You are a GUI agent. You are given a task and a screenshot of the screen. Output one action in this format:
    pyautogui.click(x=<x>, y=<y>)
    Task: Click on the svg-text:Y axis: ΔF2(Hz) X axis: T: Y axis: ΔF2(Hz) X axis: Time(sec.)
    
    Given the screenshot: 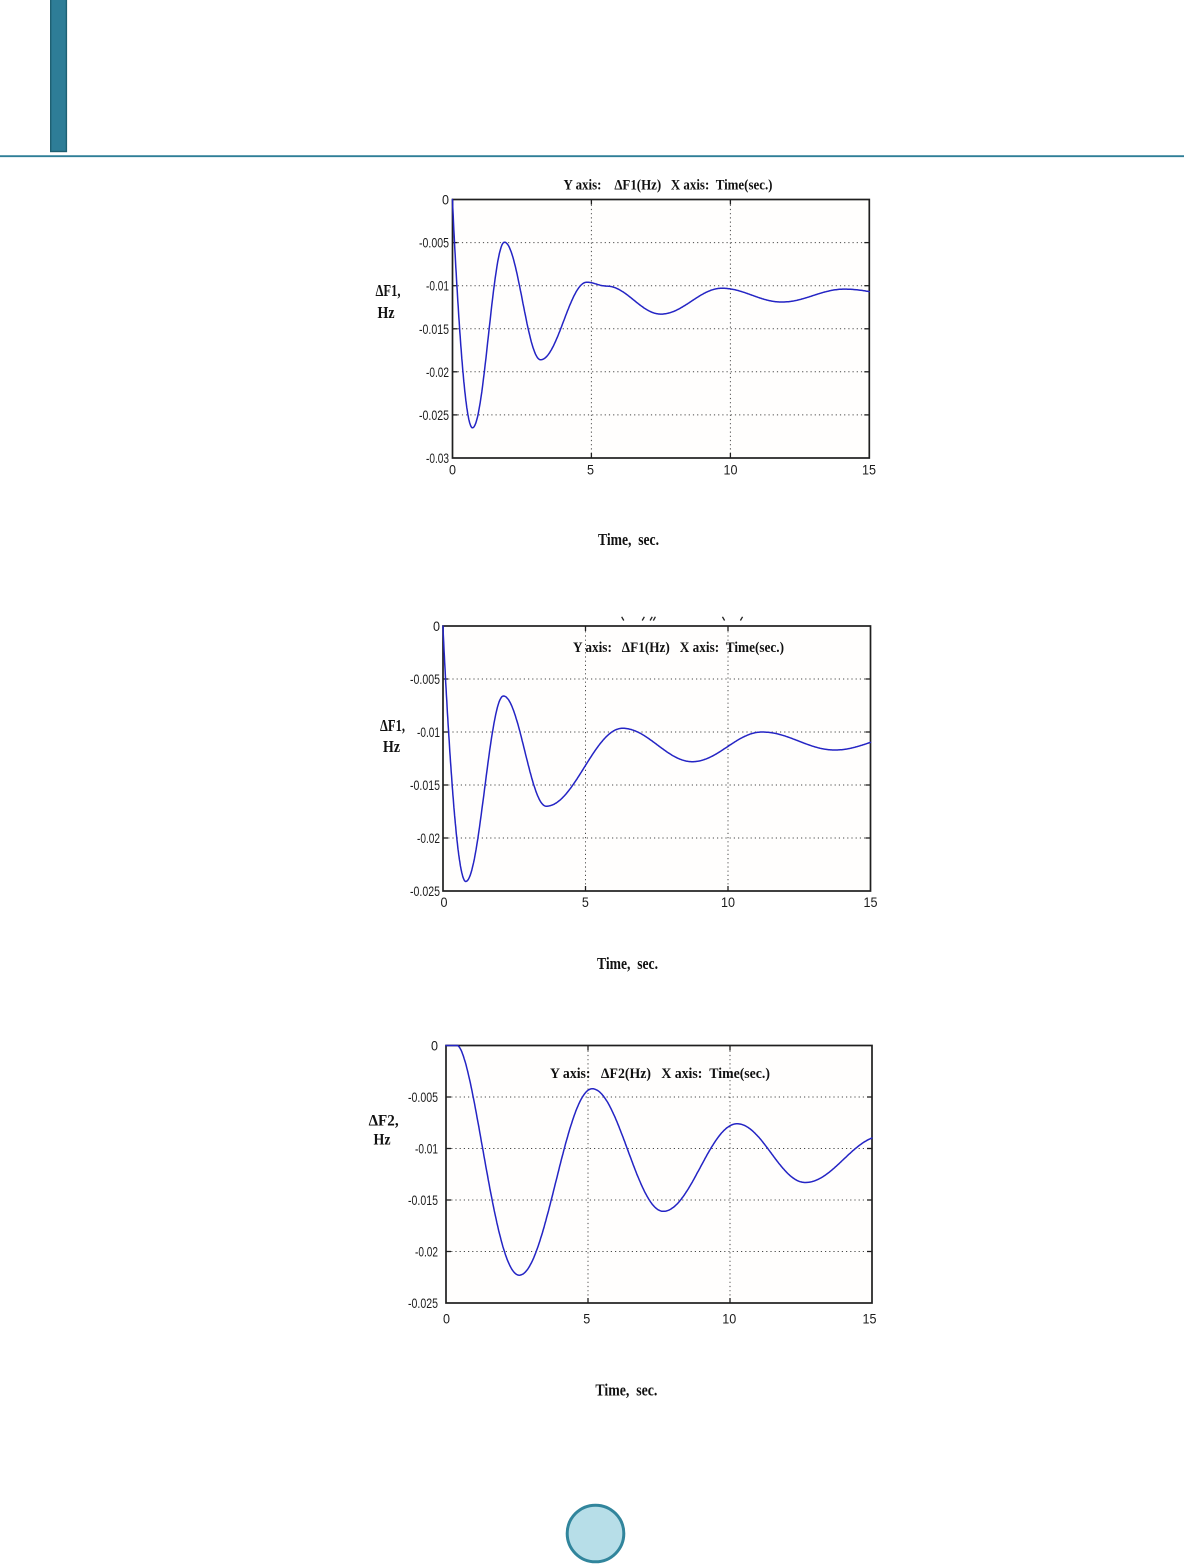 What is the action you would take?
    pyautogui.click(x=660, y=1074)
    